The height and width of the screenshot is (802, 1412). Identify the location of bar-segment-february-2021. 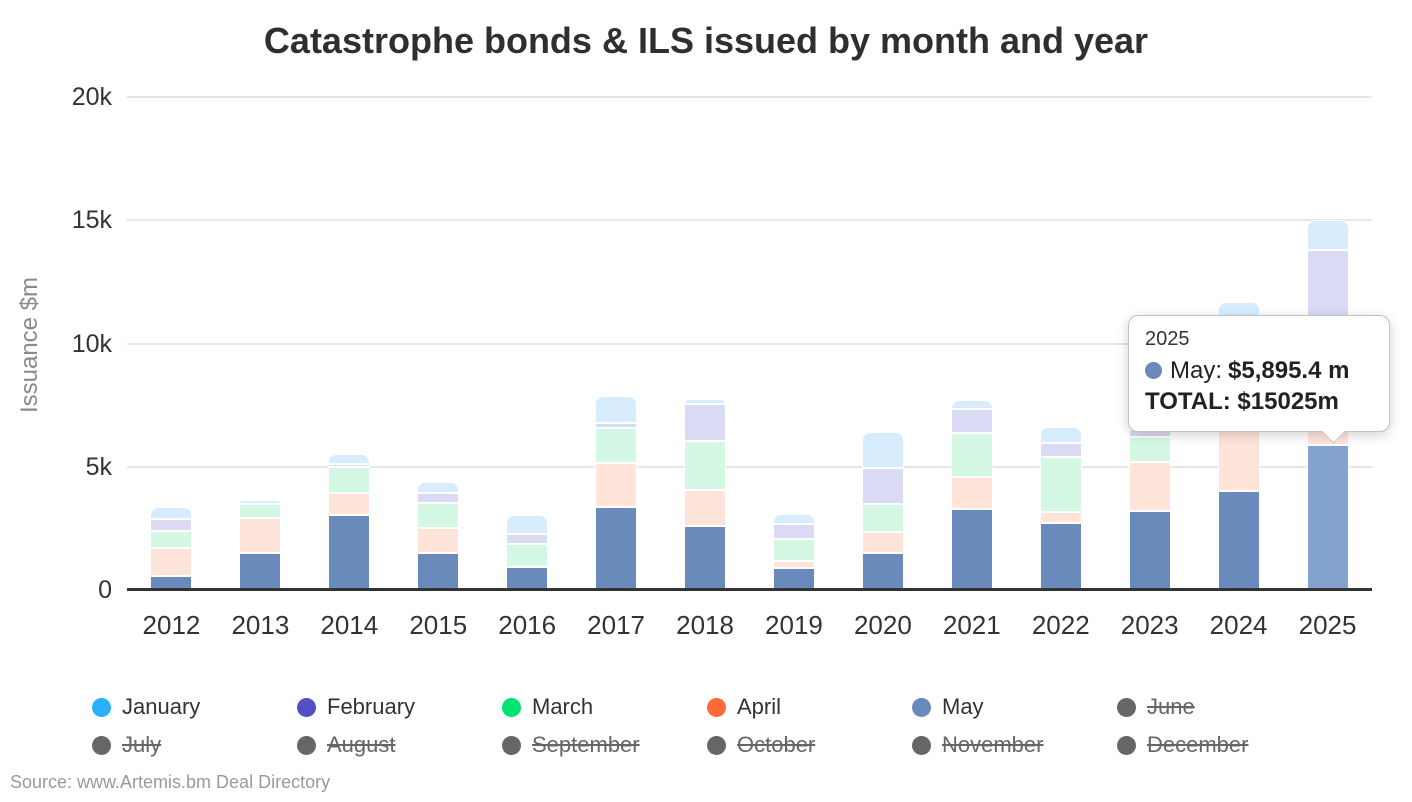
(971, 421).